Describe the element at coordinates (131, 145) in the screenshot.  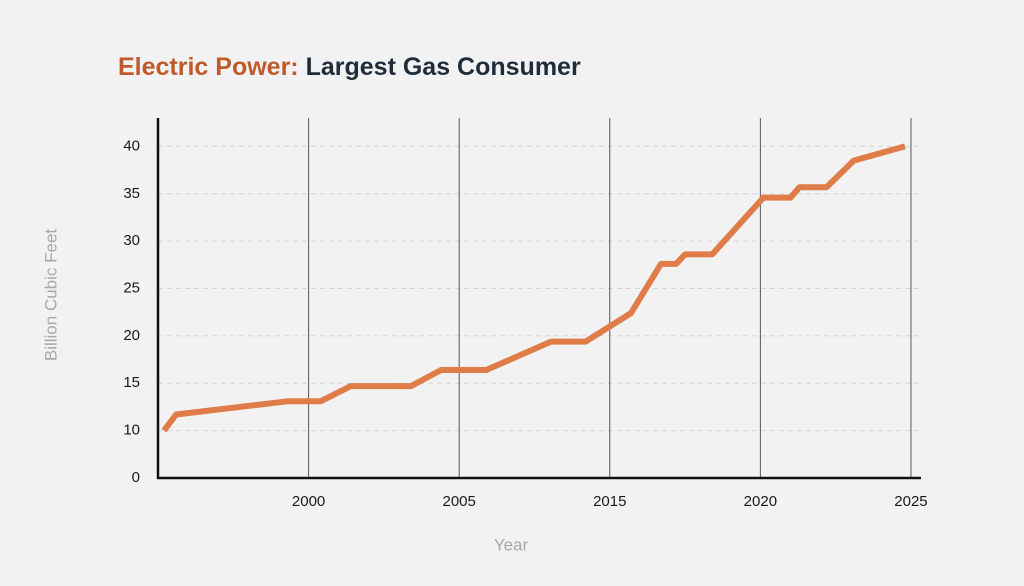
I see `y-tick-label: 40` at that location.